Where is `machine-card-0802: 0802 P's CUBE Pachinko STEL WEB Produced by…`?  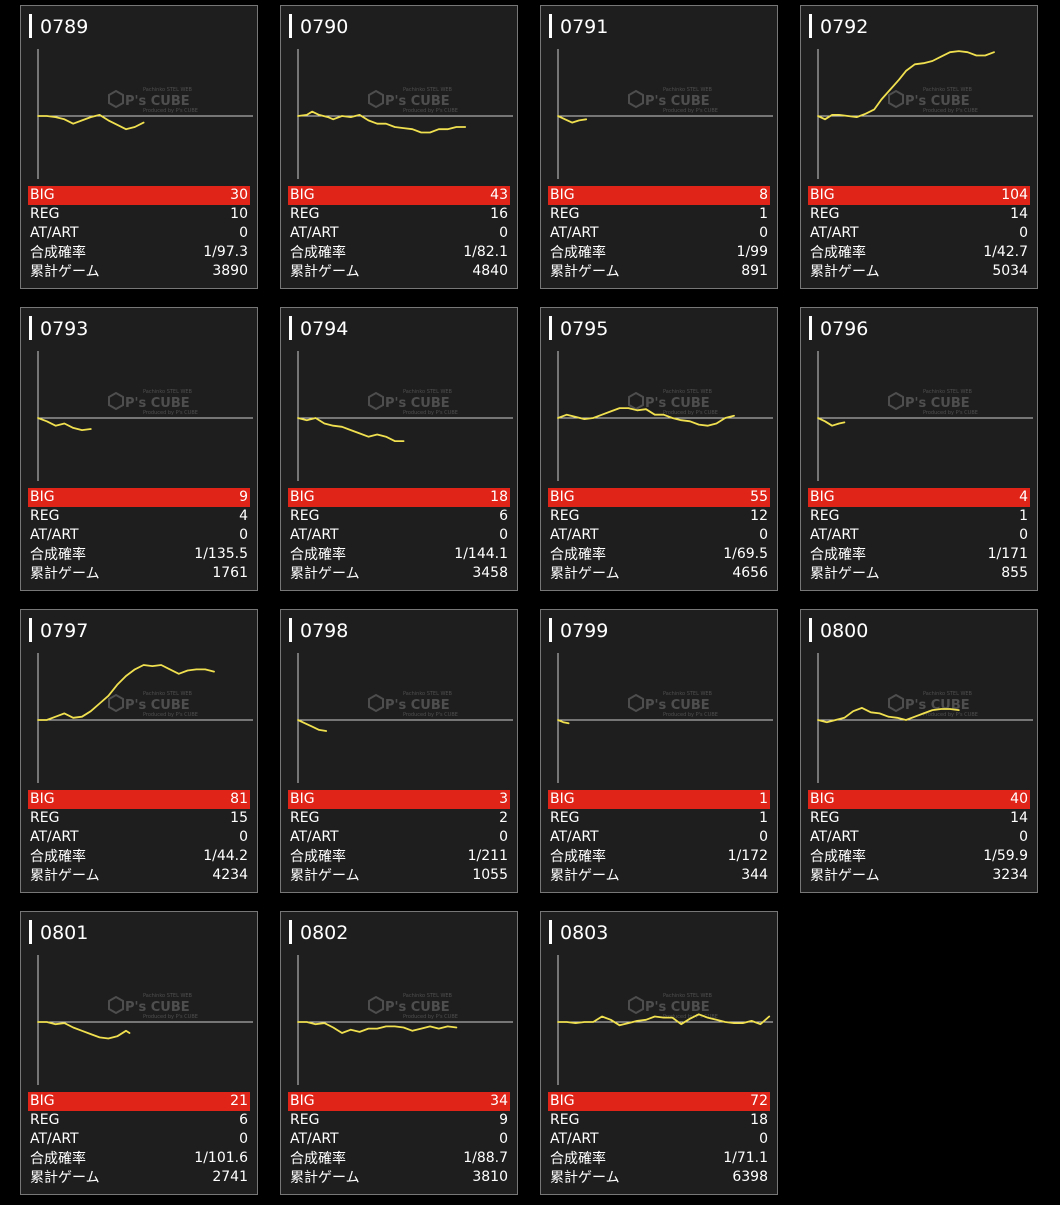 machine-card-0802: 0802 P's CUBE Pachinko STEL WEB Produced by… is located at coordinates (399, 1053).